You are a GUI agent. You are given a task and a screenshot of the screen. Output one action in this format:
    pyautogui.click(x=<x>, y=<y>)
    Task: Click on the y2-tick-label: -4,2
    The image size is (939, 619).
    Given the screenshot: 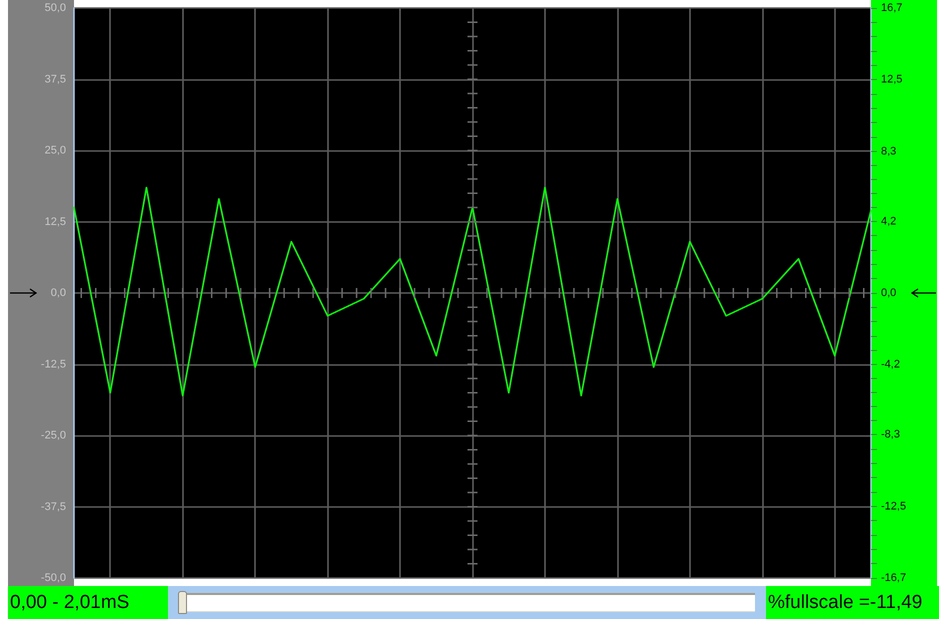 What is the action you would take?
    pyautogui.click(x=890, y=364)
    